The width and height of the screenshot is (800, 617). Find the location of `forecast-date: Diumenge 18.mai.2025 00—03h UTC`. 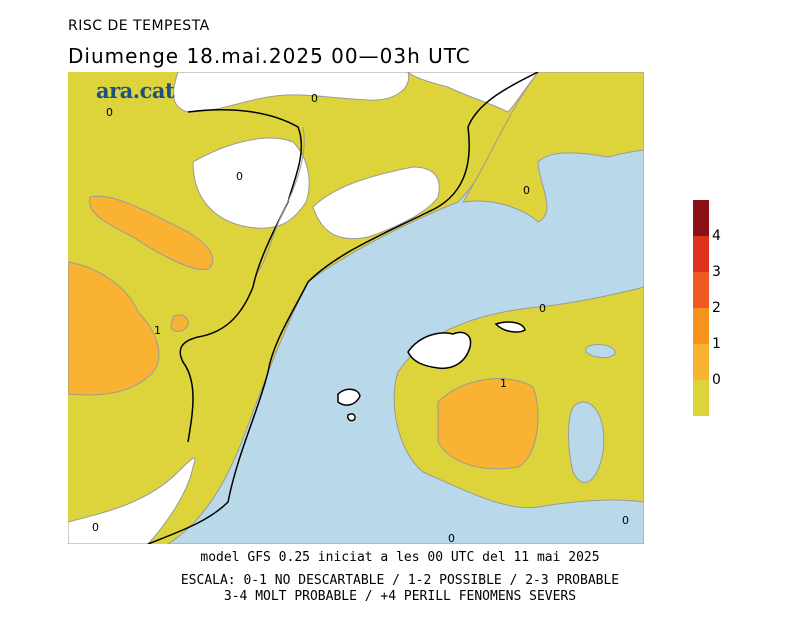

forecast-date: Diumenge 18.mai.2025 00—03h UTC is located at coordinates (269, 56).